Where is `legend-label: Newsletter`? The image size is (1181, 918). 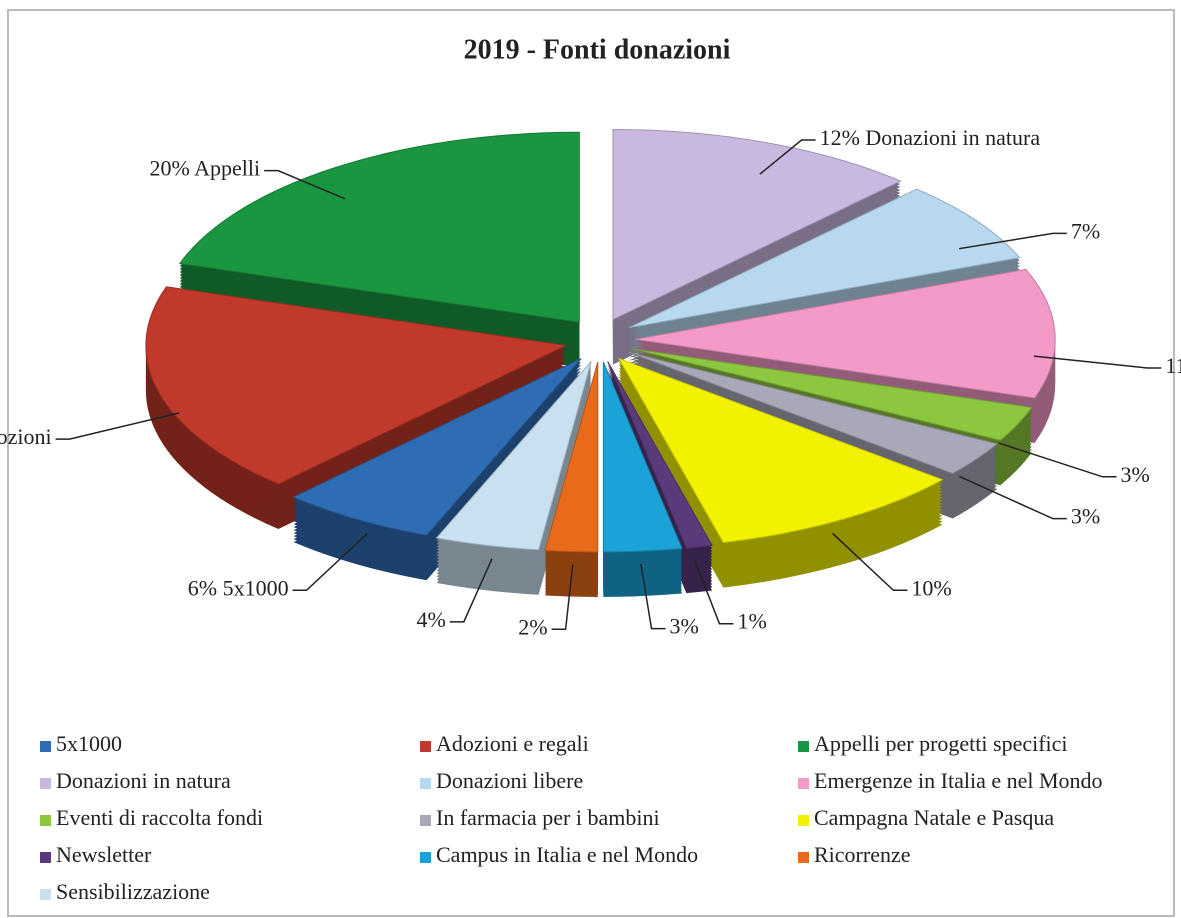 legend-label: Newsletter is located at coordinates (104, 854).